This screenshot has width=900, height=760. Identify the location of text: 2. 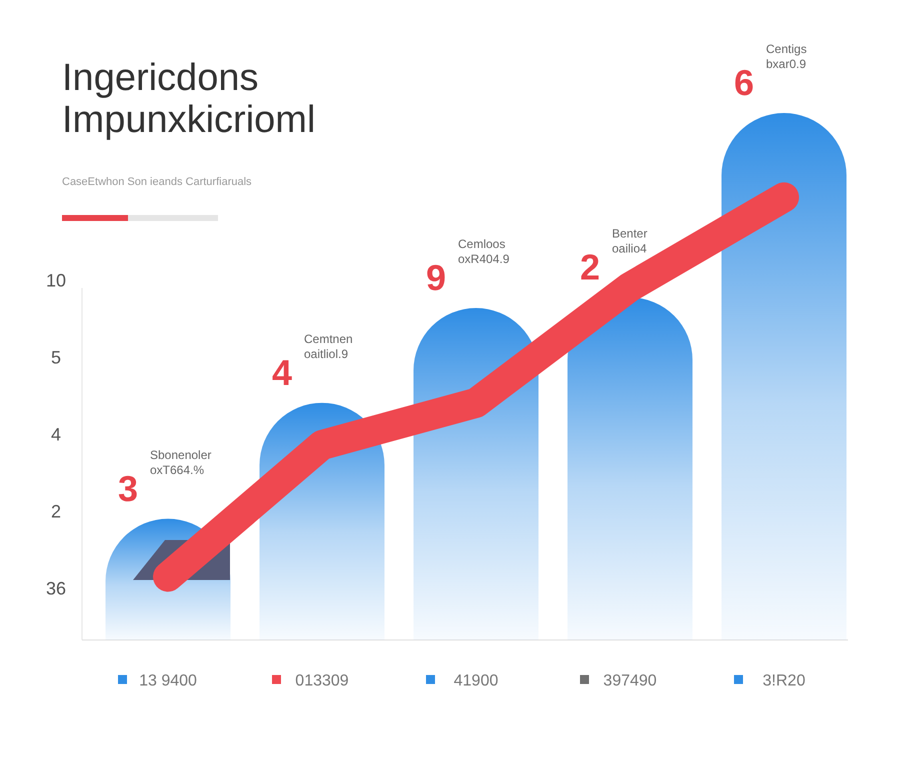
(56, 511).